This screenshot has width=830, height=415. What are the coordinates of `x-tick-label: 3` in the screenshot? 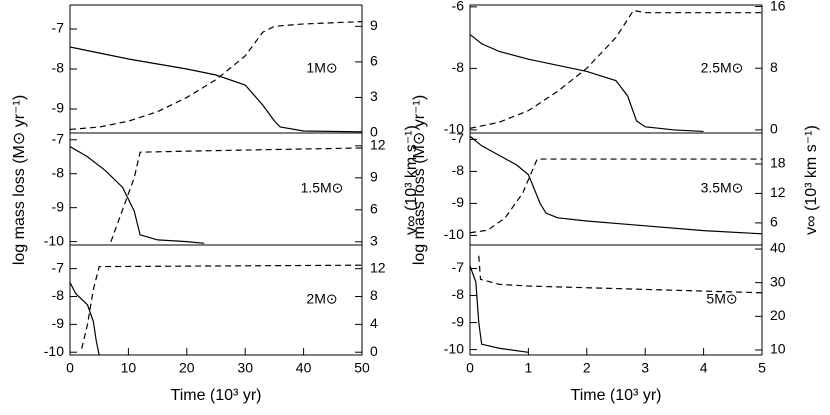 It's located at (645, 368).